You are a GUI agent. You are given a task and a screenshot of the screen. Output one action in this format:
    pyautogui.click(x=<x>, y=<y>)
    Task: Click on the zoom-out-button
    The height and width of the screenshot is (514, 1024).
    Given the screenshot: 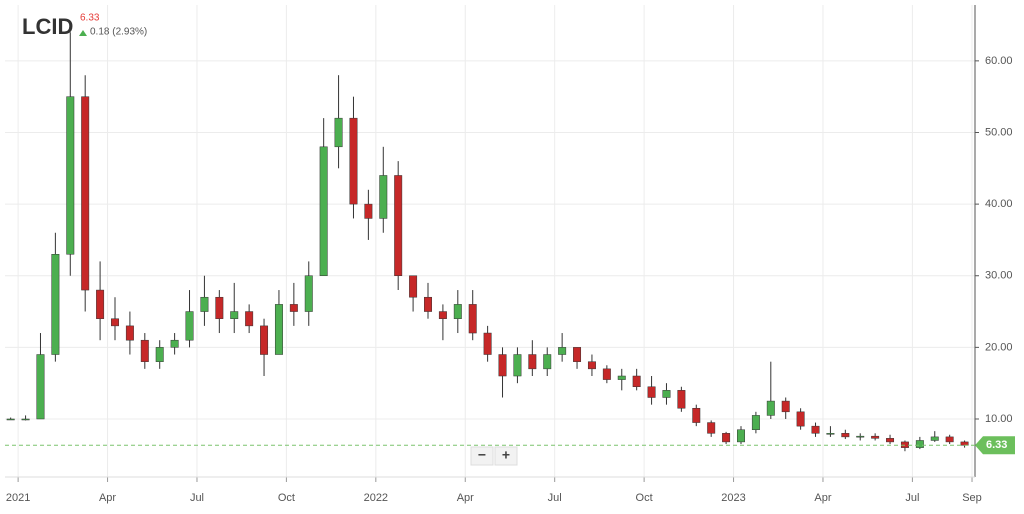 What is the action you would take?
    pyautogui.click(x=482, y=456)
    